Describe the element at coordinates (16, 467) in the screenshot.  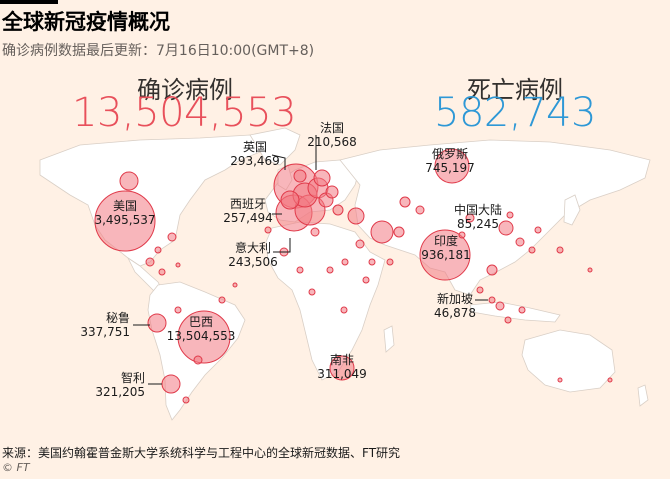
I see `copyright: © FT` at that location.